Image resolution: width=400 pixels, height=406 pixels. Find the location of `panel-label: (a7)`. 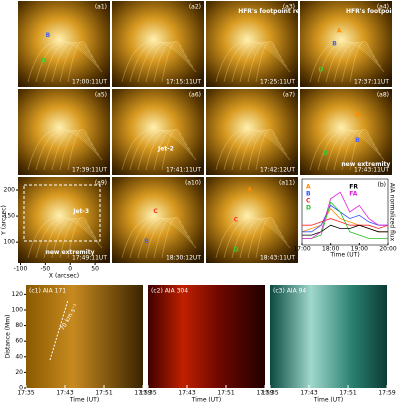

panel-label: (a7) is located at coordinates (289, 95).